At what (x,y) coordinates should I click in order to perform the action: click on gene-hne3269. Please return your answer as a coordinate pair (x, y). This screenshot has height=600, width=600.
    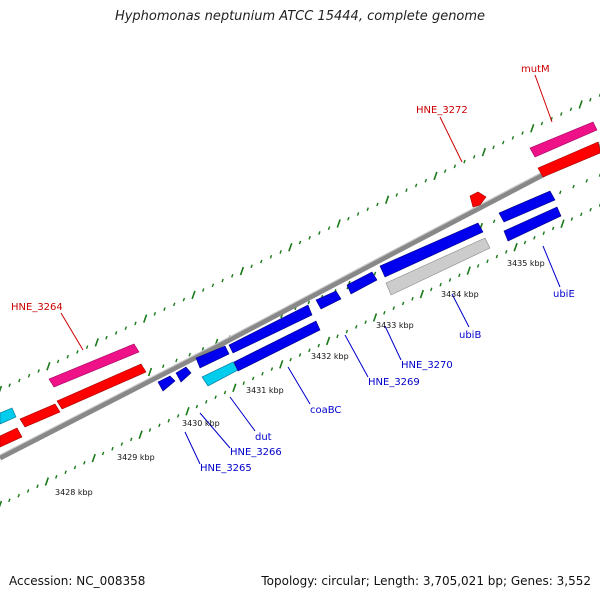
    Looking at the image, I should click on (328, 300).